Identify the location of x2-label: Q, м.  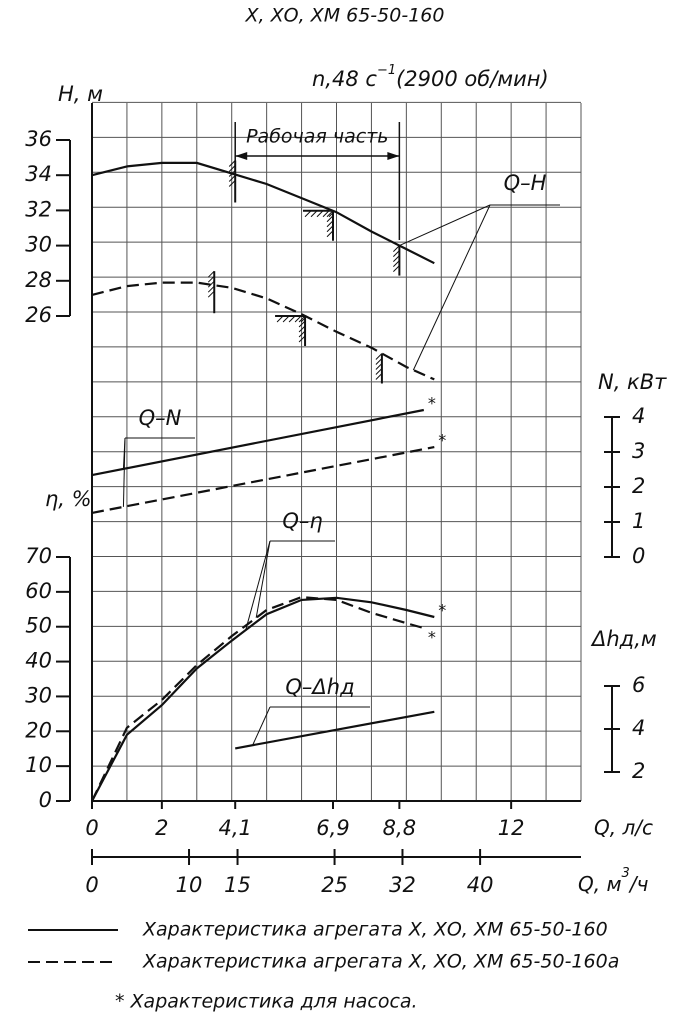
(600, 884).